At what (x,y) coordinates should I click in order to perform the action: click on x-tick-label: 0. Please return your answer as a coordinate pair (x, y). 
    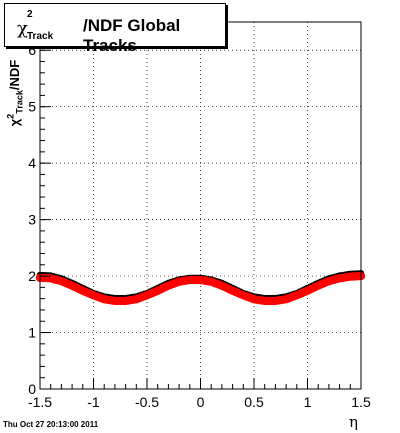
    Looking at the image, I should click on (201, 402).